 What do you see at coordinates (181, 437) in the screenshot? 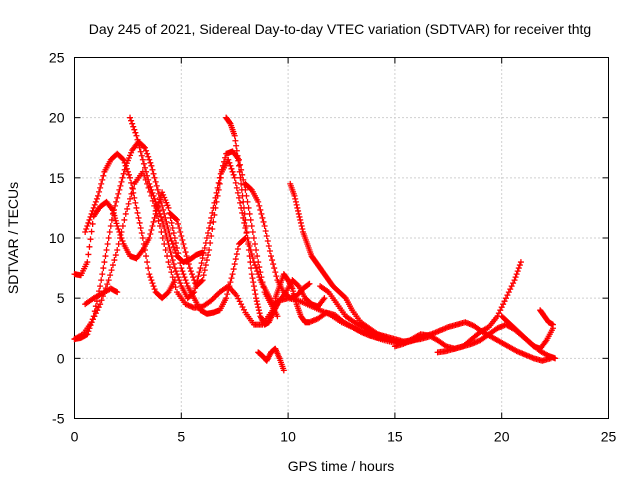
I see `x-tick-label: 5` at bounding box center [181, 437].